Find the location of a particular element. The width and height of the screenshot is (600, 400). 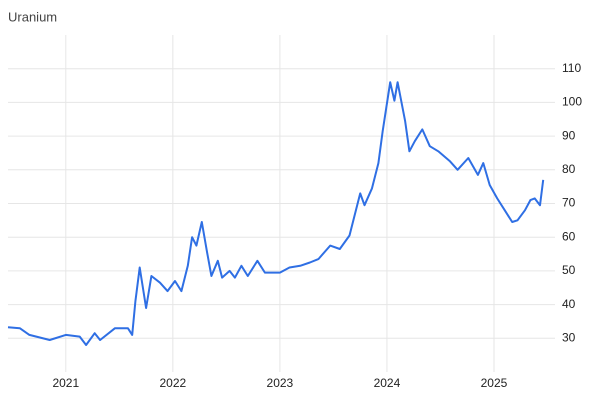

y-tick-label: 30 is located at coordinates (569, 337).